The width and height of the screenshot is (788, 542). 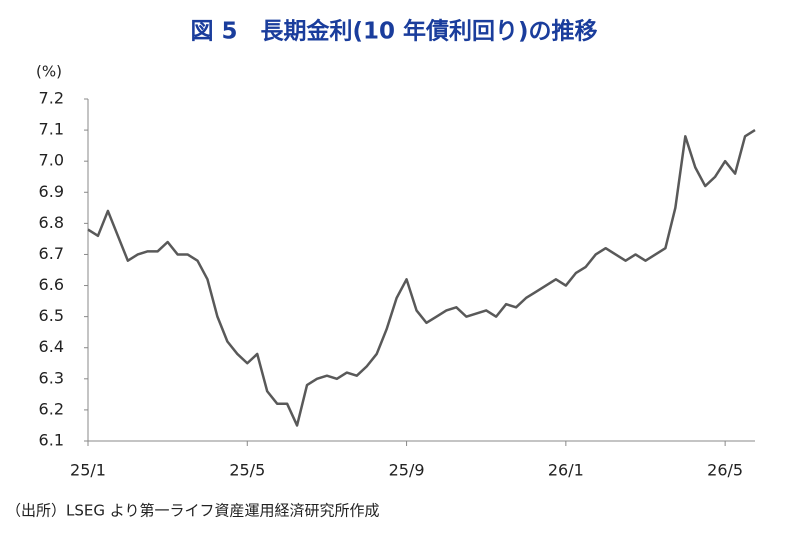 I want to click on x-tick-label: 26/1, so click(x=566, y=470).